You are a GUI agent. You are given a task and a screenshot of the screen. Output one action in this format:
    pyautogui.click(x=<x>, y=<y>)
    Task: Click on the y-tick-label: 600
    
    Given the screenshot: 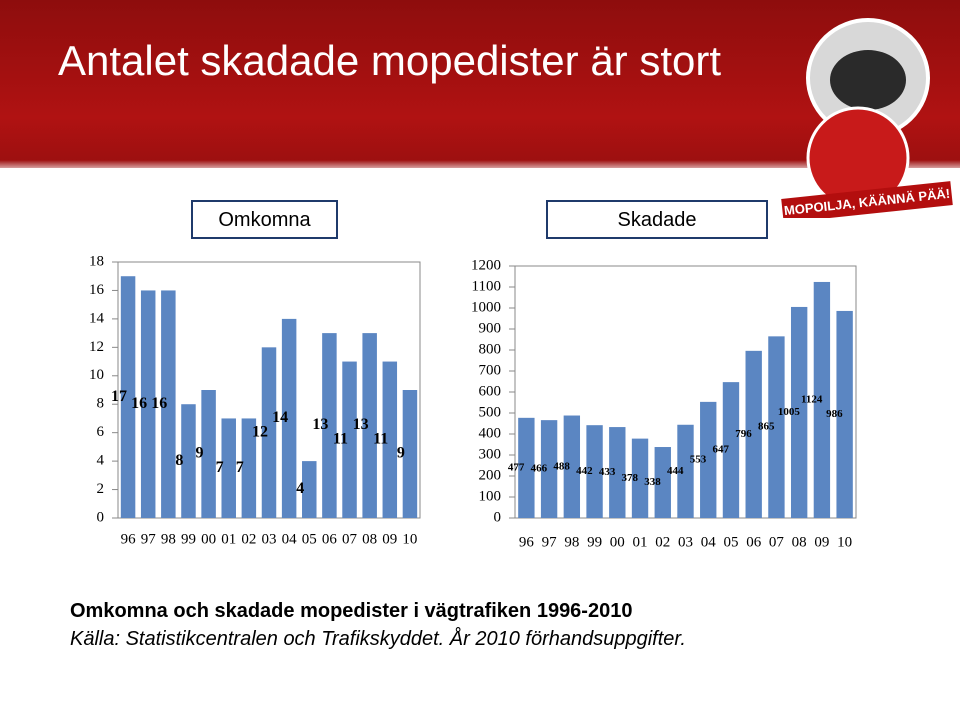 What is the action you would take?
    pyautogui.click(x=490, y=391)
    